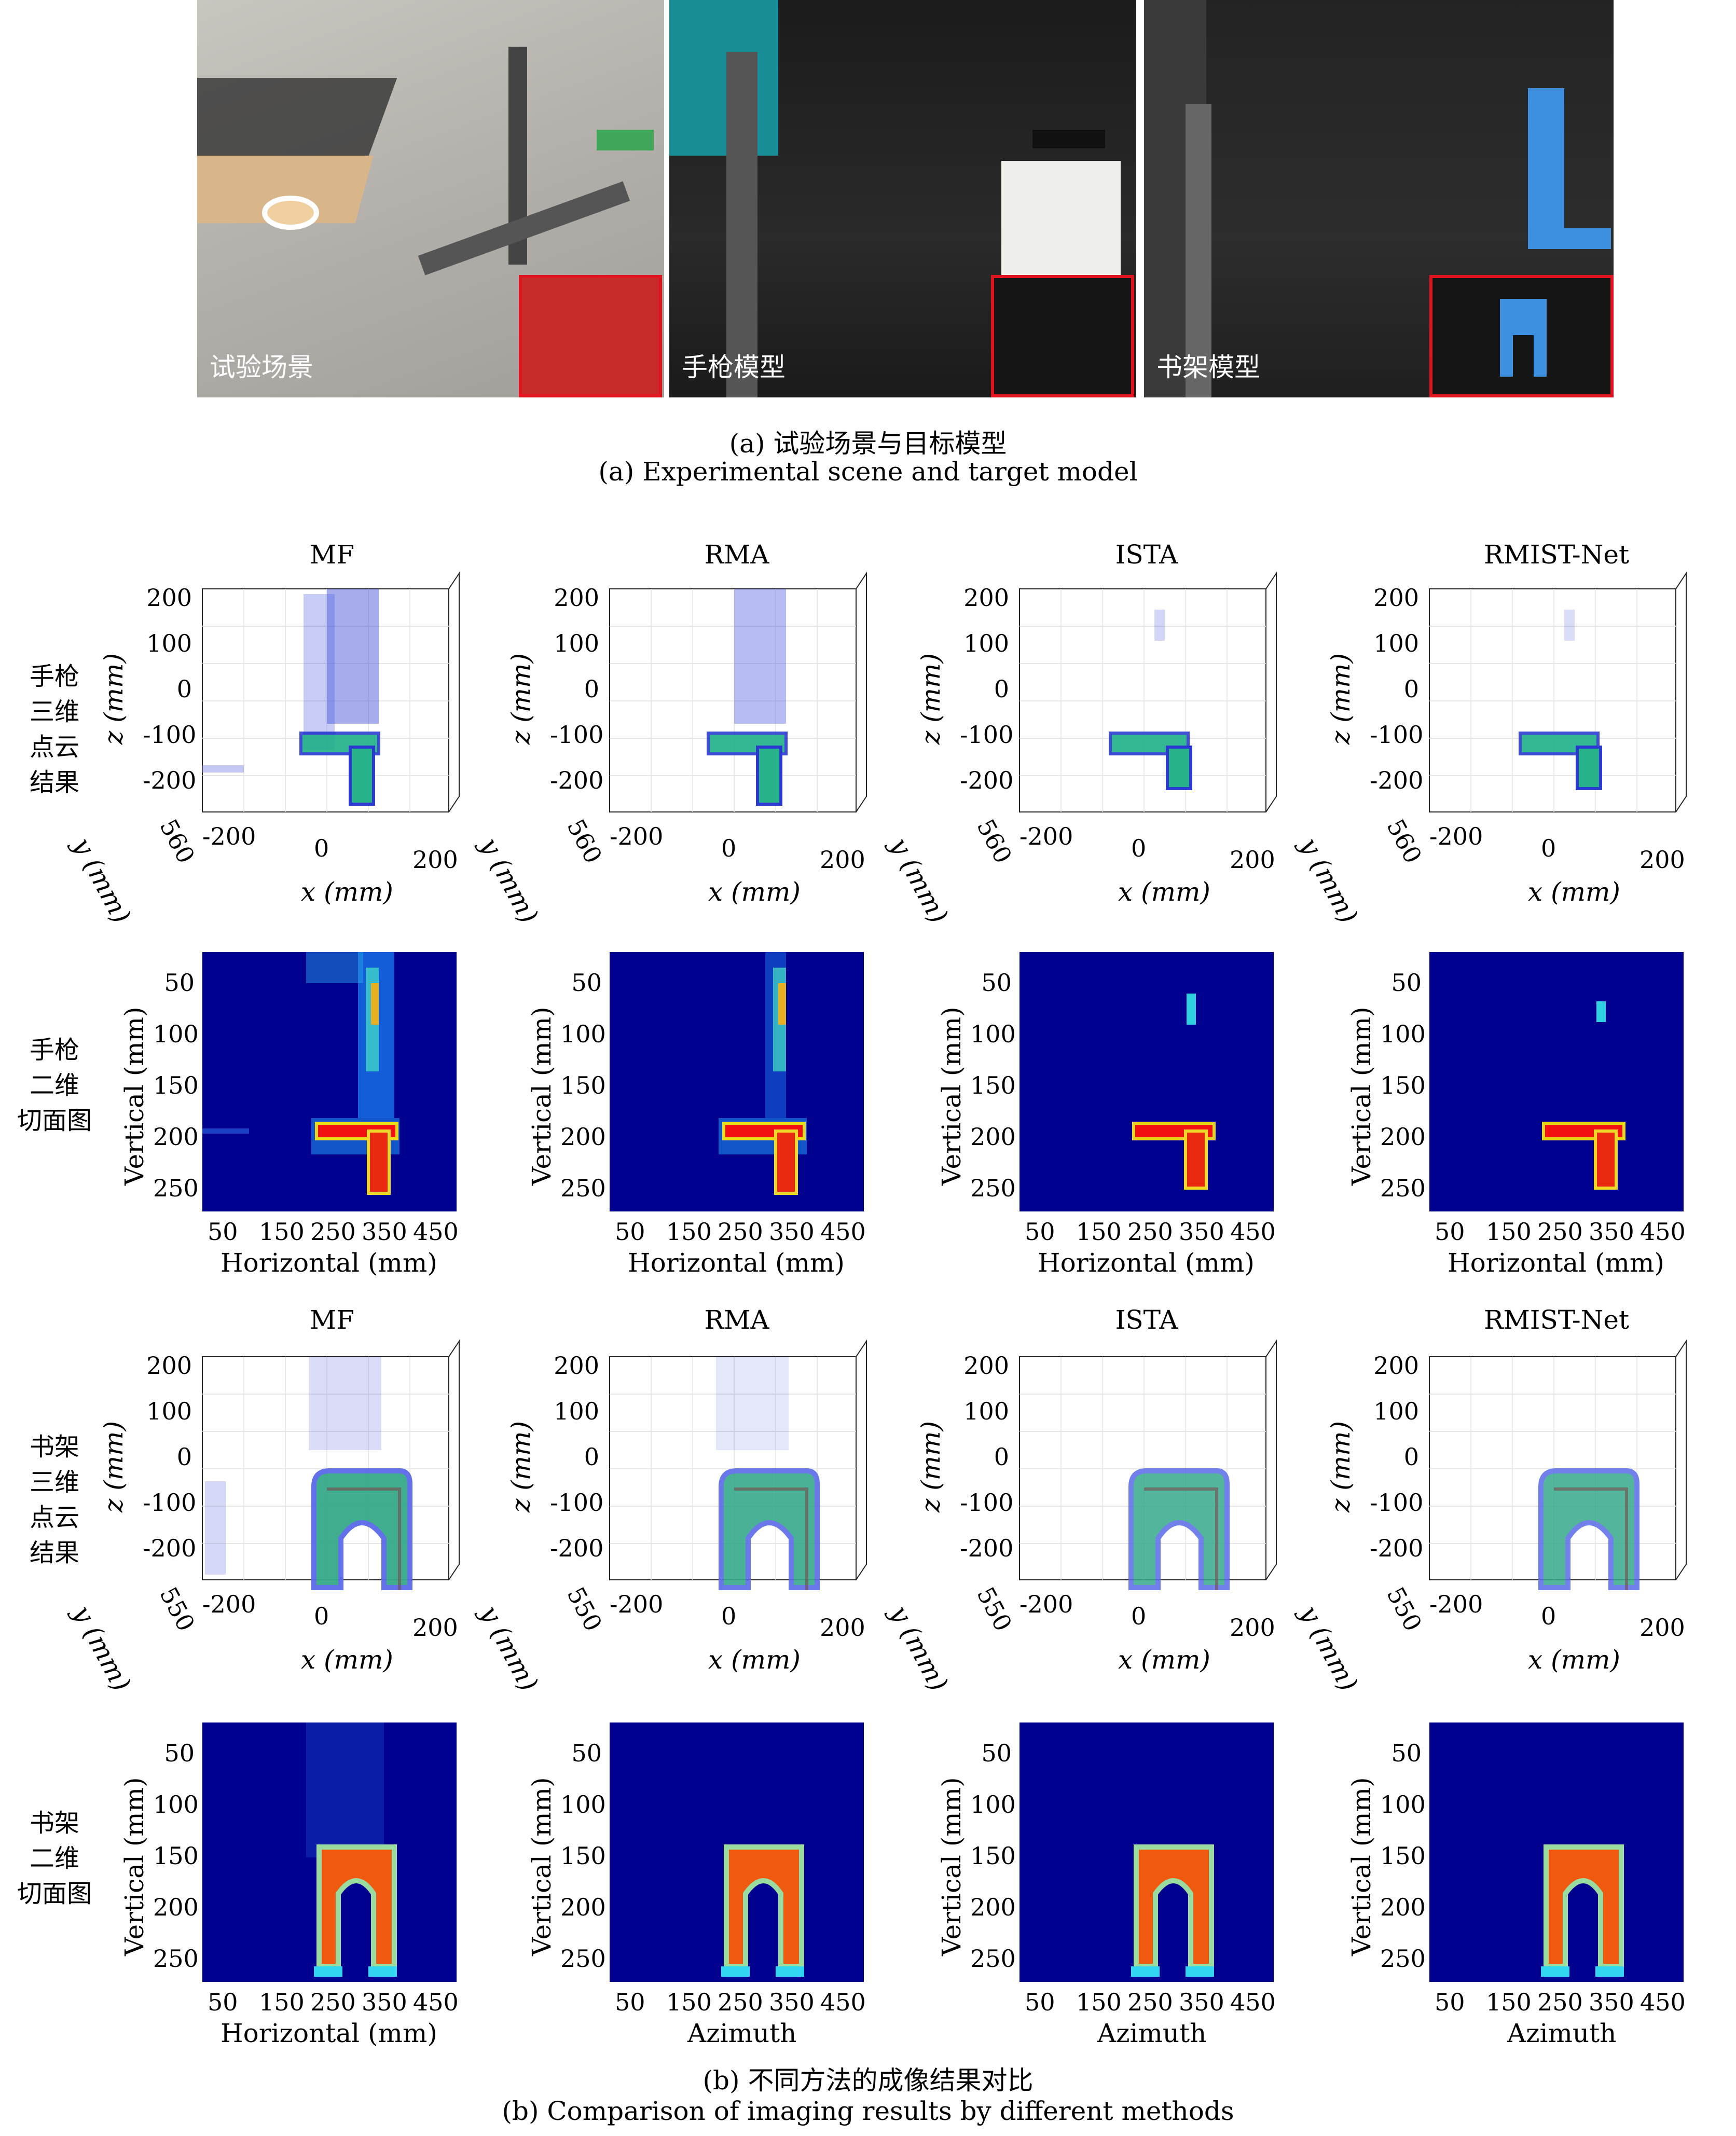 The height and width of the screenshot is (2136, 1736). Describe the element at coordinates (868, 2080) in the screenshot. I see `caption-b-zh: (b) 不同方法的成像结果对比` at that location.